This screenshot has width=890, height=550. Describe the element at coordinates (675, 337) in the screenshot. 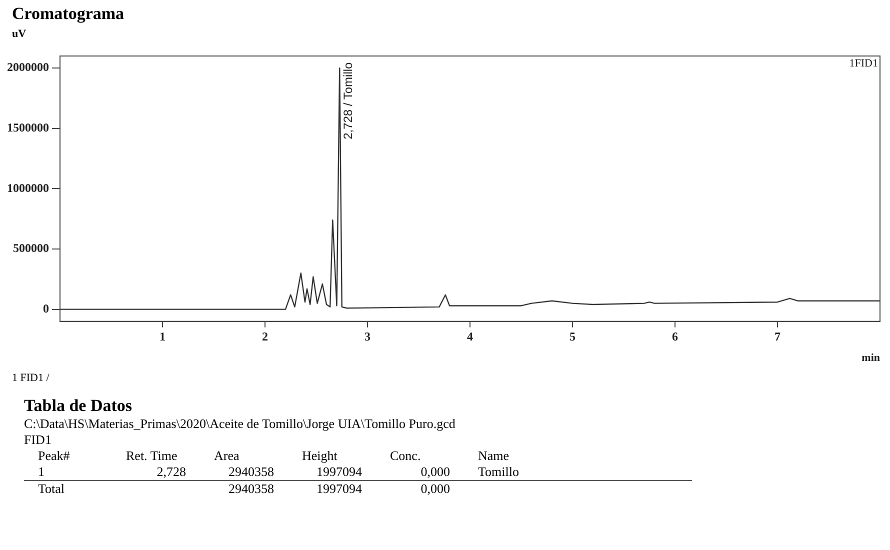

I see `x-tick-label: 6` at that location.